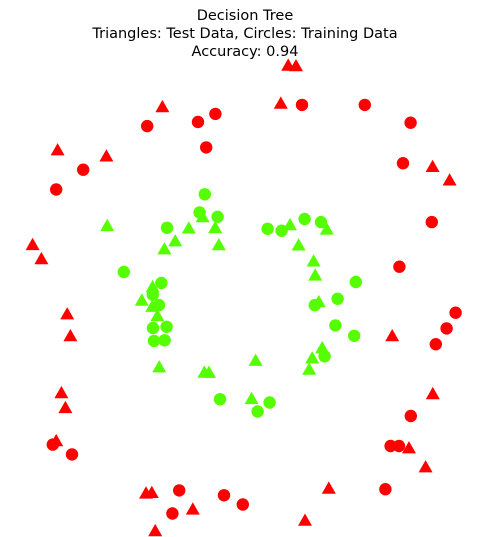 The width and height of the screenshot is (484, 537). Describe the element at coordinates (245, 16) in the screenshot. I see `chart-title: Decision Tree` at that location.